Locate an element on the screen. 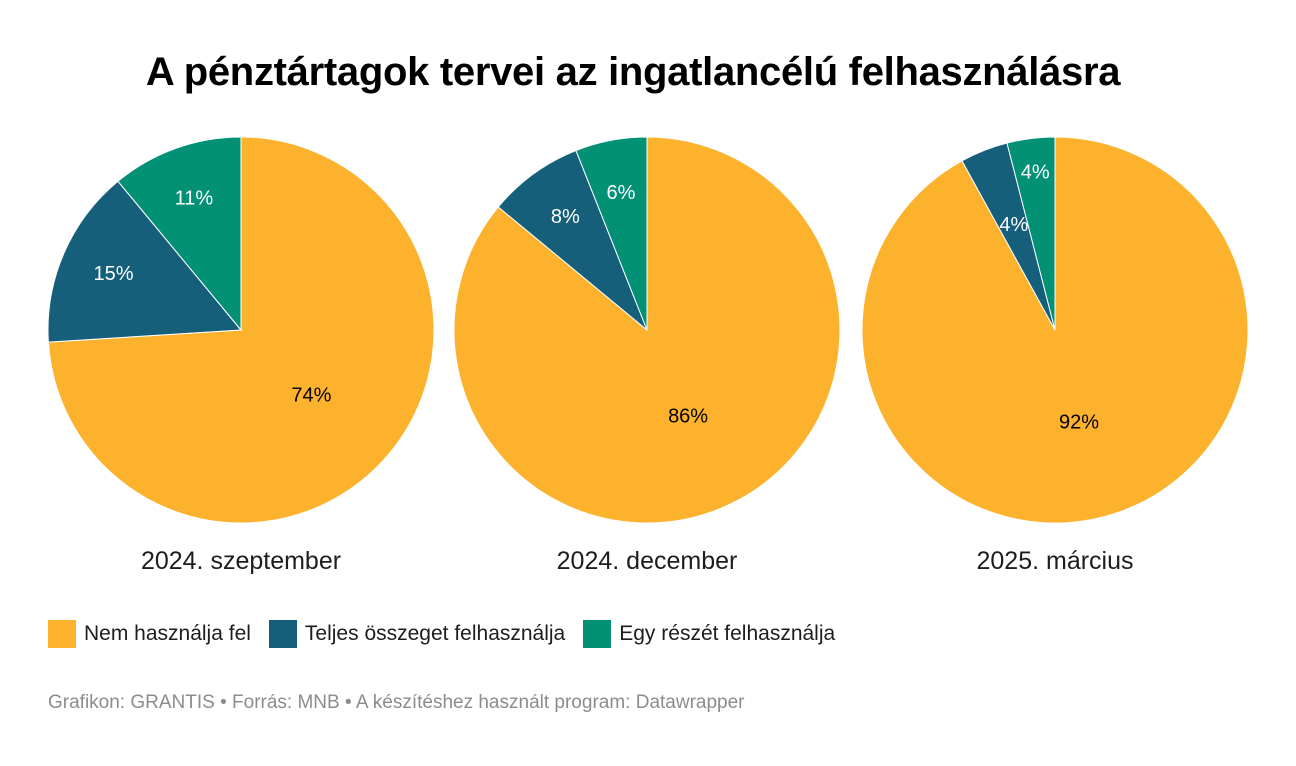  slice-label: 8% is located at coordinates (565, 217).